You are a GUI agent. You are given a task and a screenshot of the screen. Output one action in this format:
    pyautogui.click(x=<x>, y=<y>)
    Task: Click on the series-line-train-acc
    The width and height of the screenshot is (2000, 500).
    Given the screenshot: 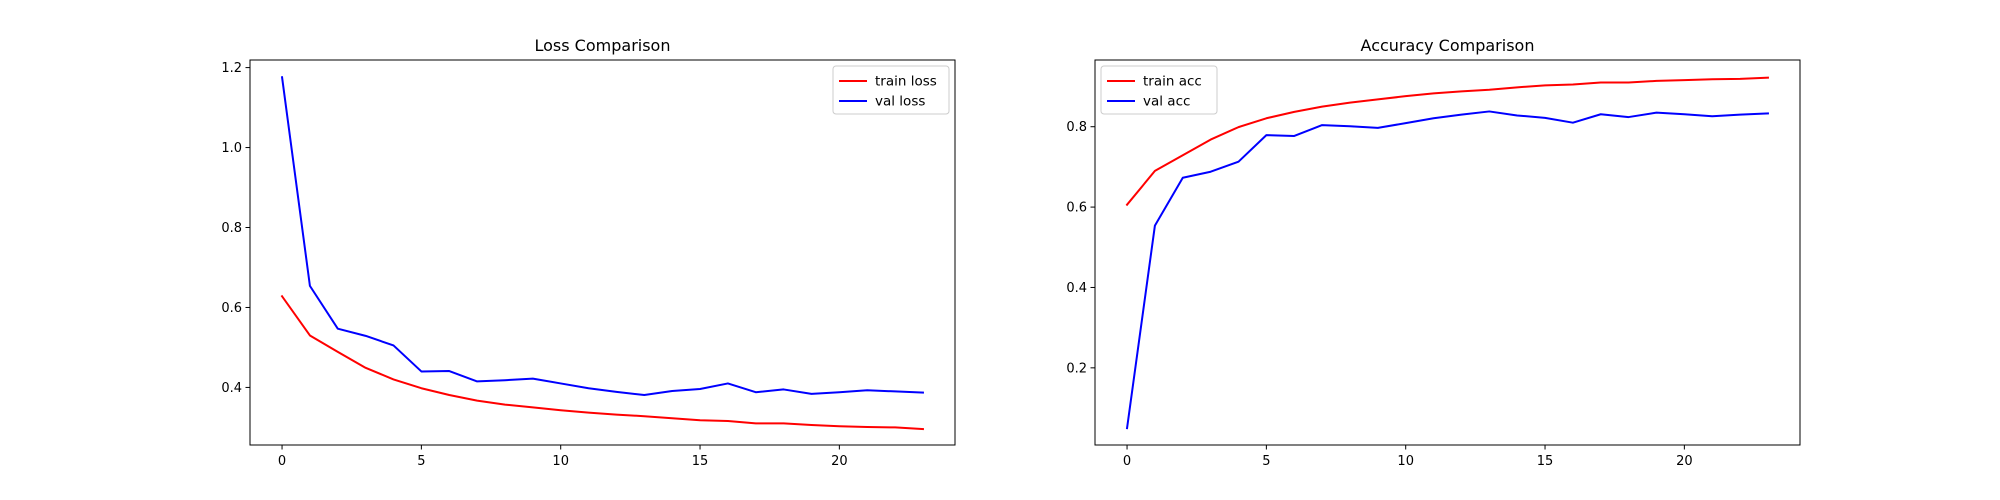 What is the action you would take?
    pyautogui.click(x=1447, y=141)
    